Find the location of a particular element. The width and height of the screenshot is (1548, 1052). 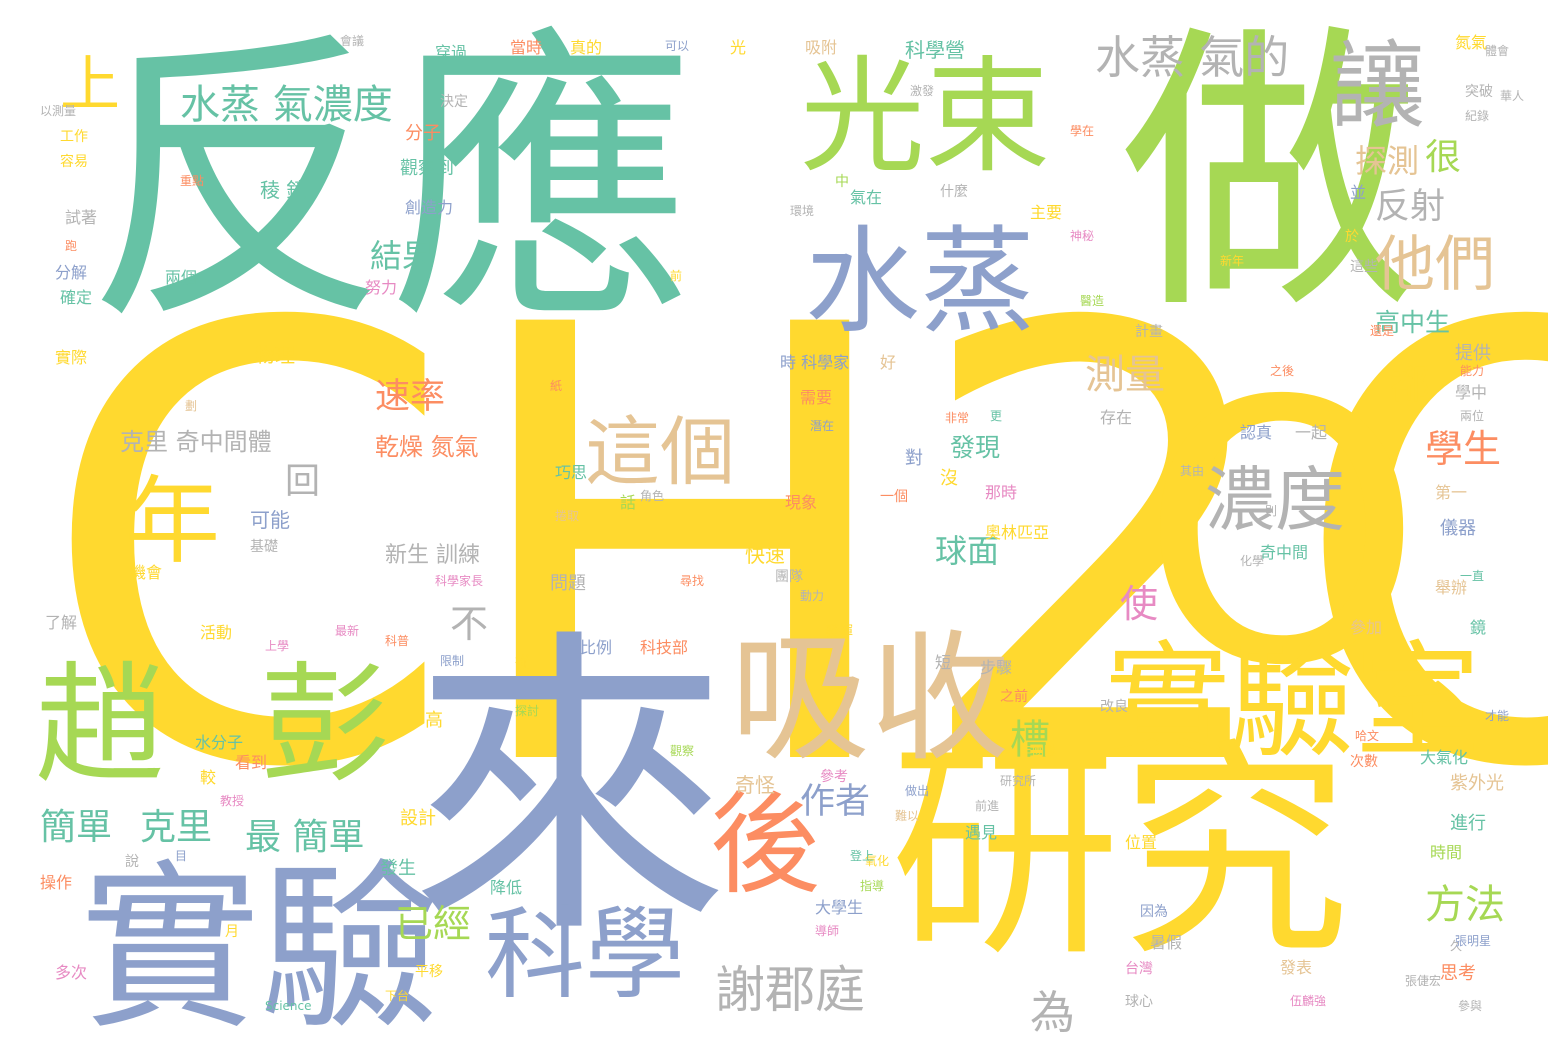

cloud-word: 比例 is located at coordinates (596, 647).